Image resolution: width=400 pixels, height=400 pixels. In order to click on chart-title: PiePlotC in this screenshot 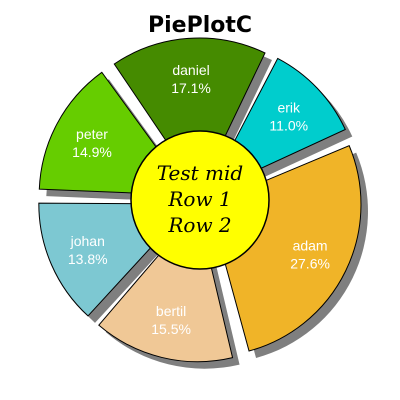, I will do `click(200, 25)`.